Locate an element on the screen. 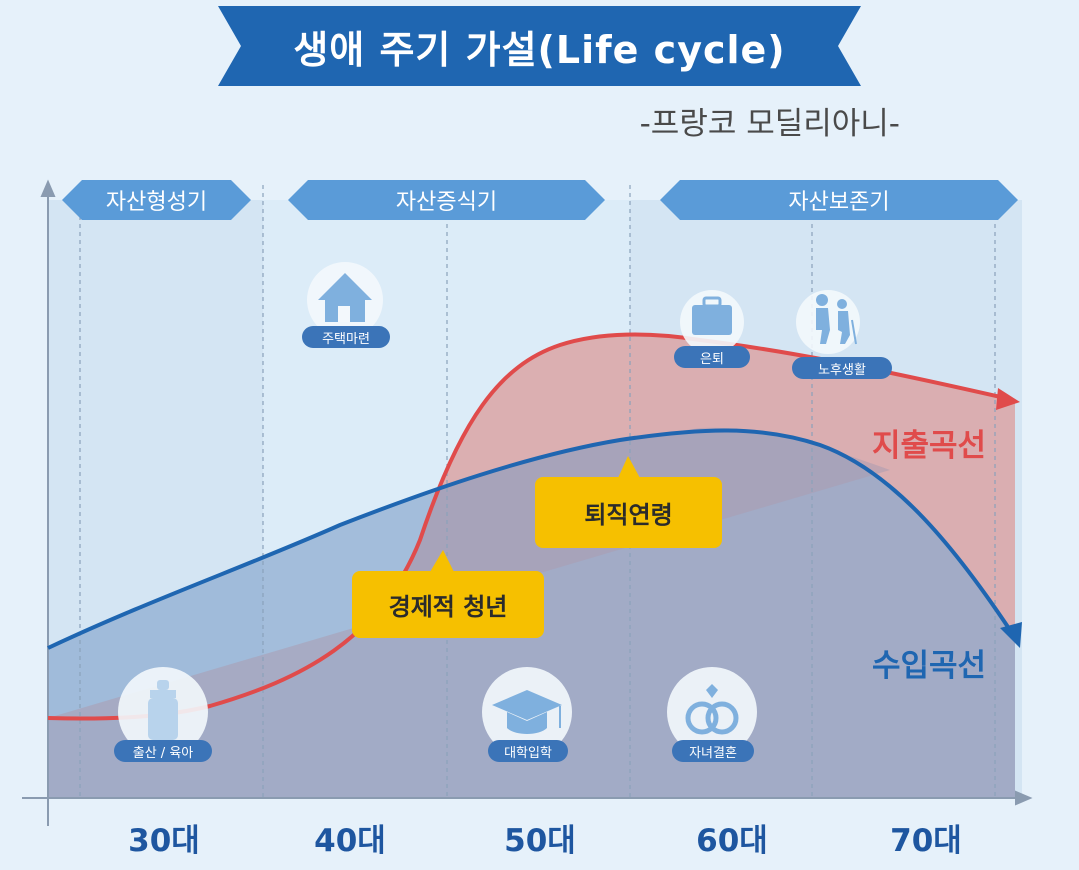 This screenshot has height=870, width=1079. spending-arrow is located at coordinates (1008, 399).